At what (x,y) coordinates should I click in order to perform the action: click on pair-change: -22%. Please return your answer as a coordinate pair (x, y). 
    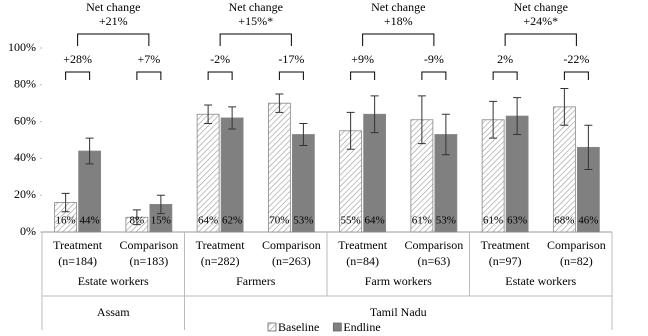
    Looking at the image, I should click on (576, 59).